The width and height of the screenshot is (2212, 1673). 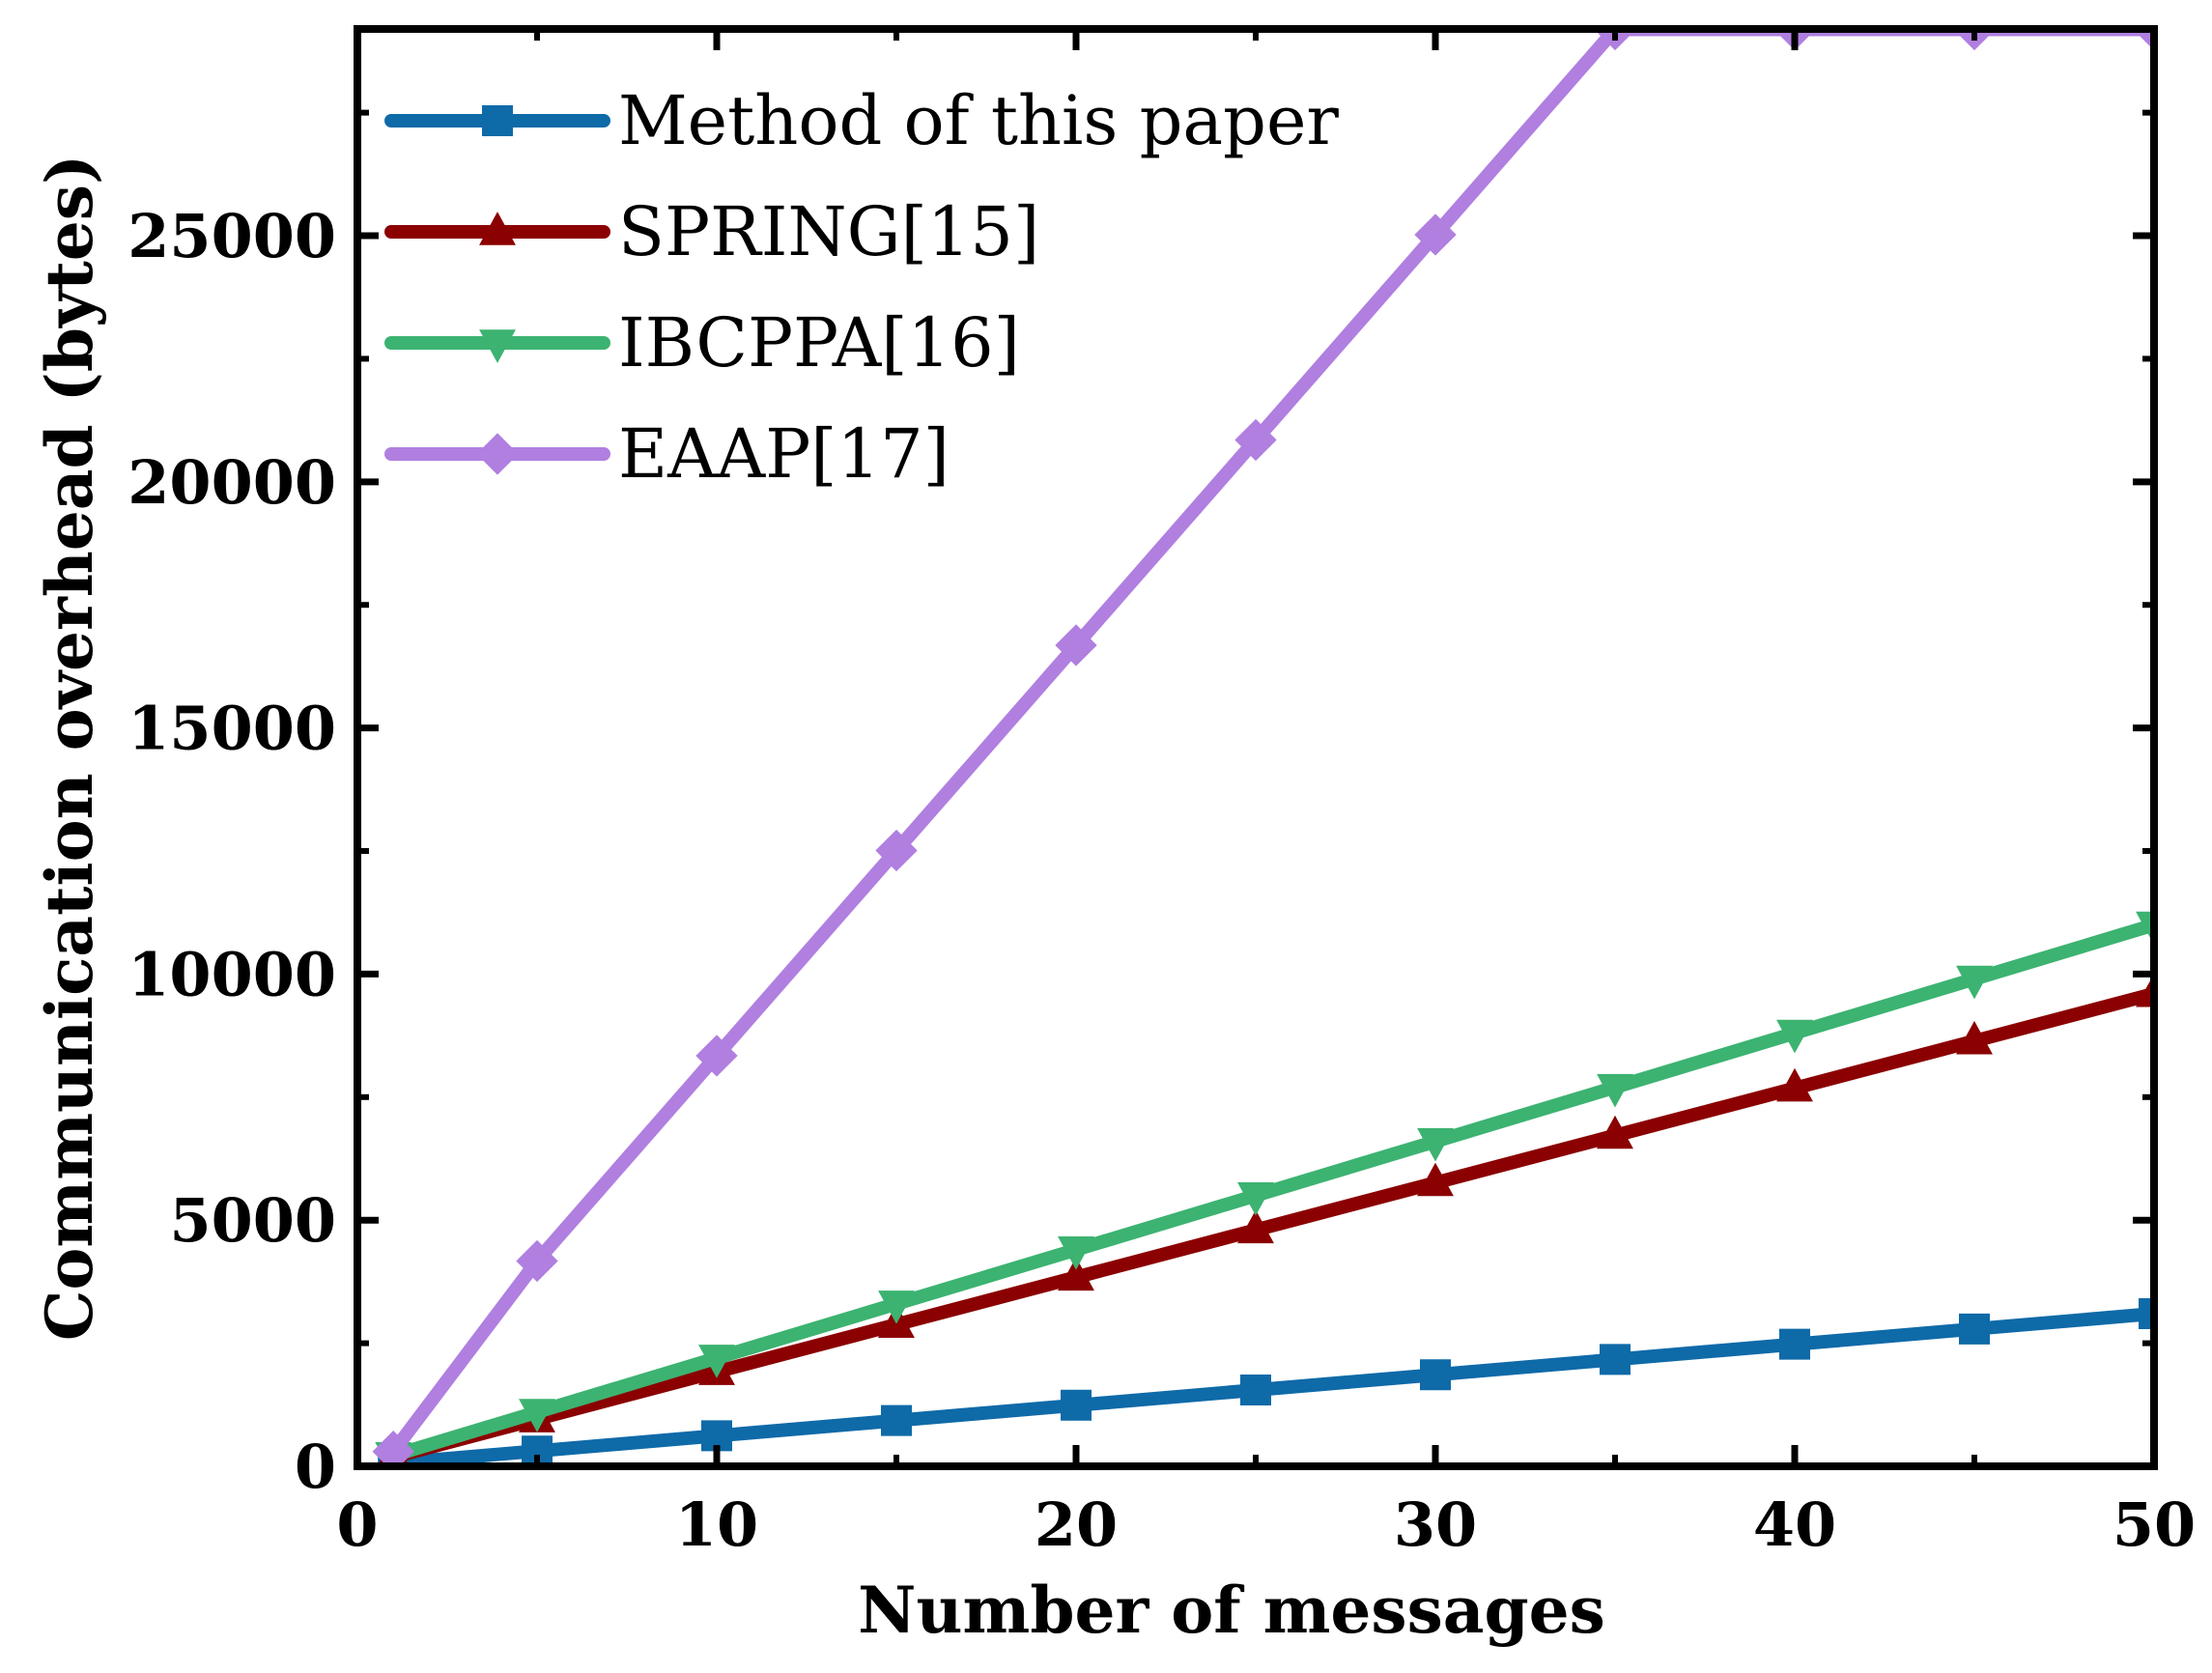 What do you see at coordinates (252, 1221) in the screenshot?
I see `y-tick-label: 5000` at bounding box center [252, 1221].